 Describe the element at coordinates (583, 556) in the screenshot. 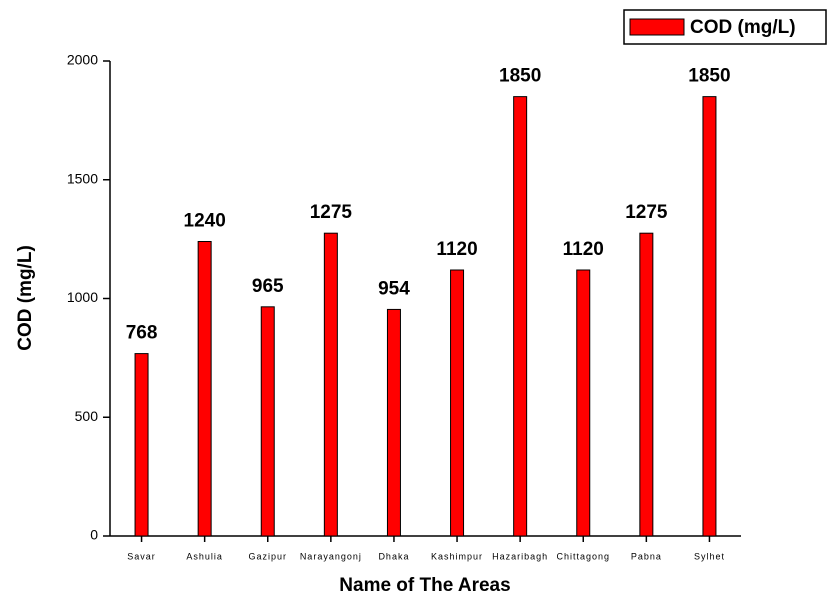

I see `x-tick-label: Chittagong` at that location.